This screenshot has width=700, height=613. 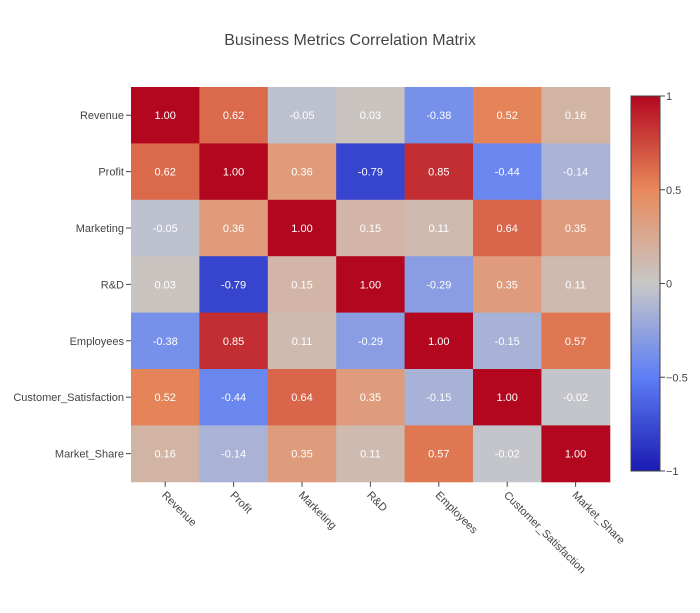 I want to click on heatmap-cell-marketing-r-d, so click(x=371, y=228).